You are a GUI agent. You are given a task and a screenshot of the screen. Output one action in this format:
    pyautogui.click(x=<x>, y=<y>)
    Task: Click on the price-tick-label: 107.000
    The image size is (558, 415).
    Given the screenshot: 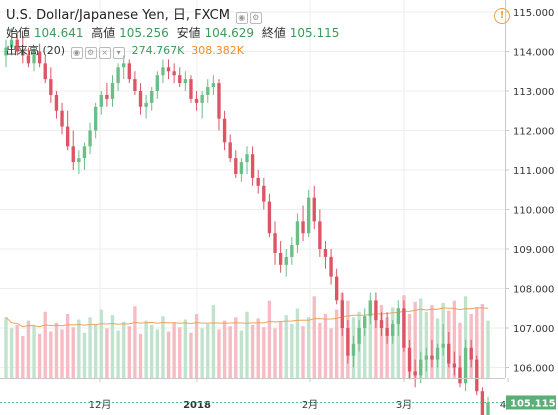 What is the action you would take?
    pyautogui.click(x=533, y=329)
    